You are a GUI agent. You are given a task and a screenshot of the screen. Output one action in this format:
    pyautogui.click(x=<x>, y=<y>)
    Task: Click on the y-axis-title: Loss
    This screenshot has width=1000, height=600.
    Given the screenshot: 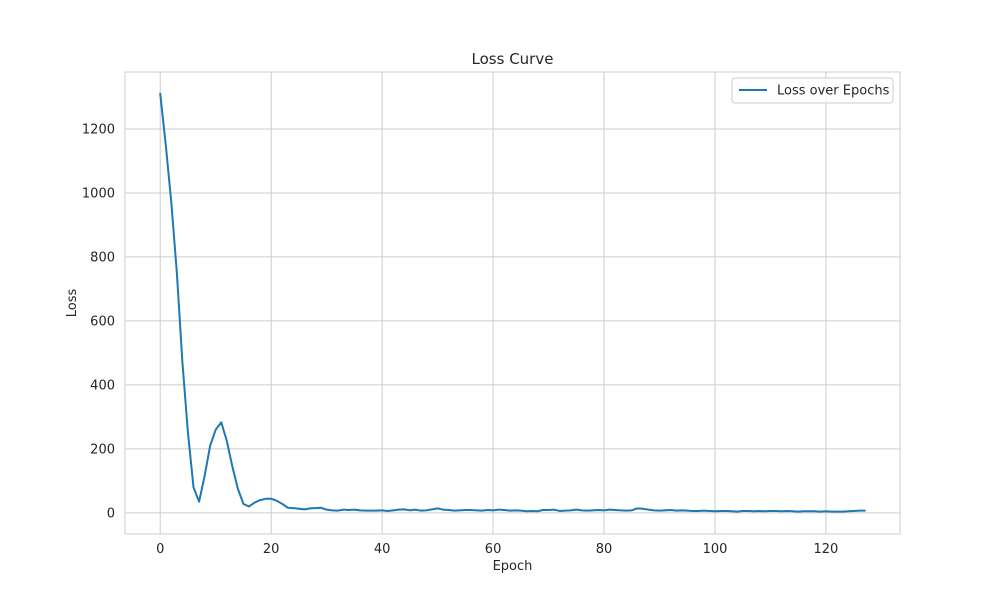 What is the action you would take?
    pyautogui.click(x=72, y=303)
    